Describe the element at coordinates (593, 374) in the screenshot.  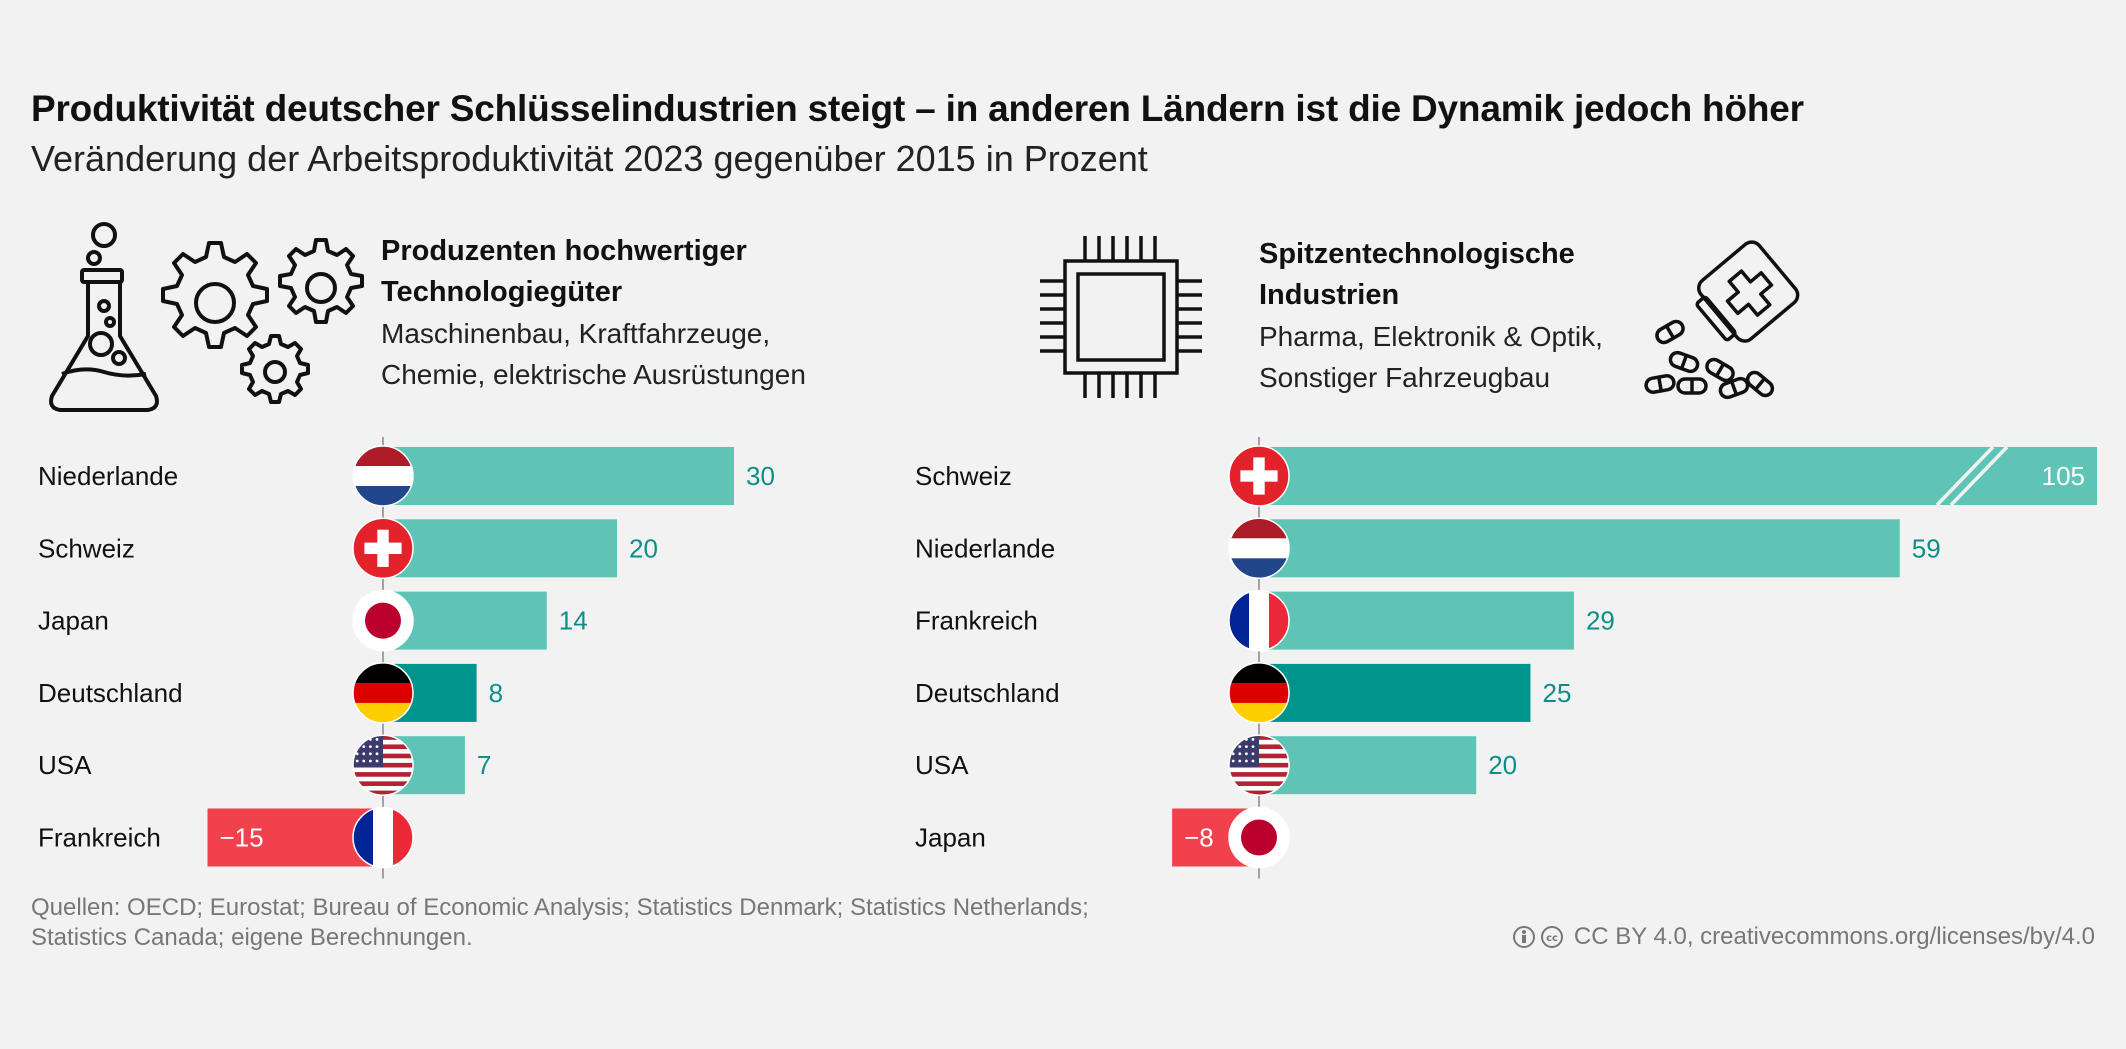
I see `panel-left-desc-line2: Chemie, elektrische Ausrüstungen` at that location.